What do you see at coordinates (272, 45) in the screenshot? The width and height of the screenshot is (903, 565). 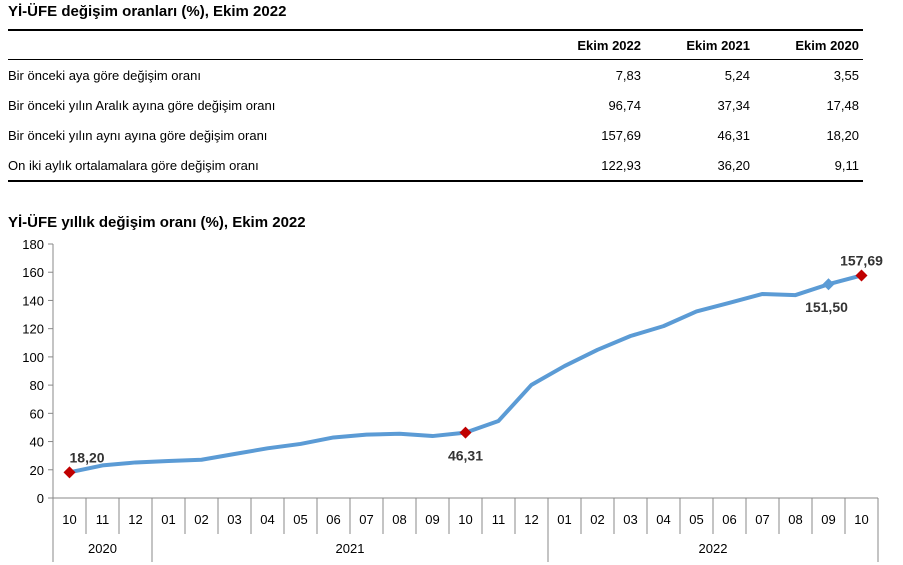 I see `table-header-empty` at bounding box center [272, 45].